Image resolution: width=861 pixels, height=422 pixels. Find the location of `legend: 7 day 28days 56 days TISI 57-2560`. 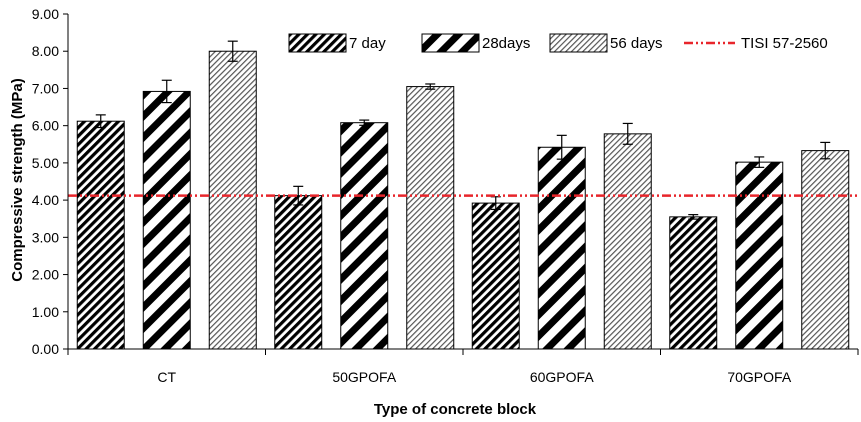

legend: 7 day 28days 56 days TISI 57-2560 is located at coordinates (558, 43).